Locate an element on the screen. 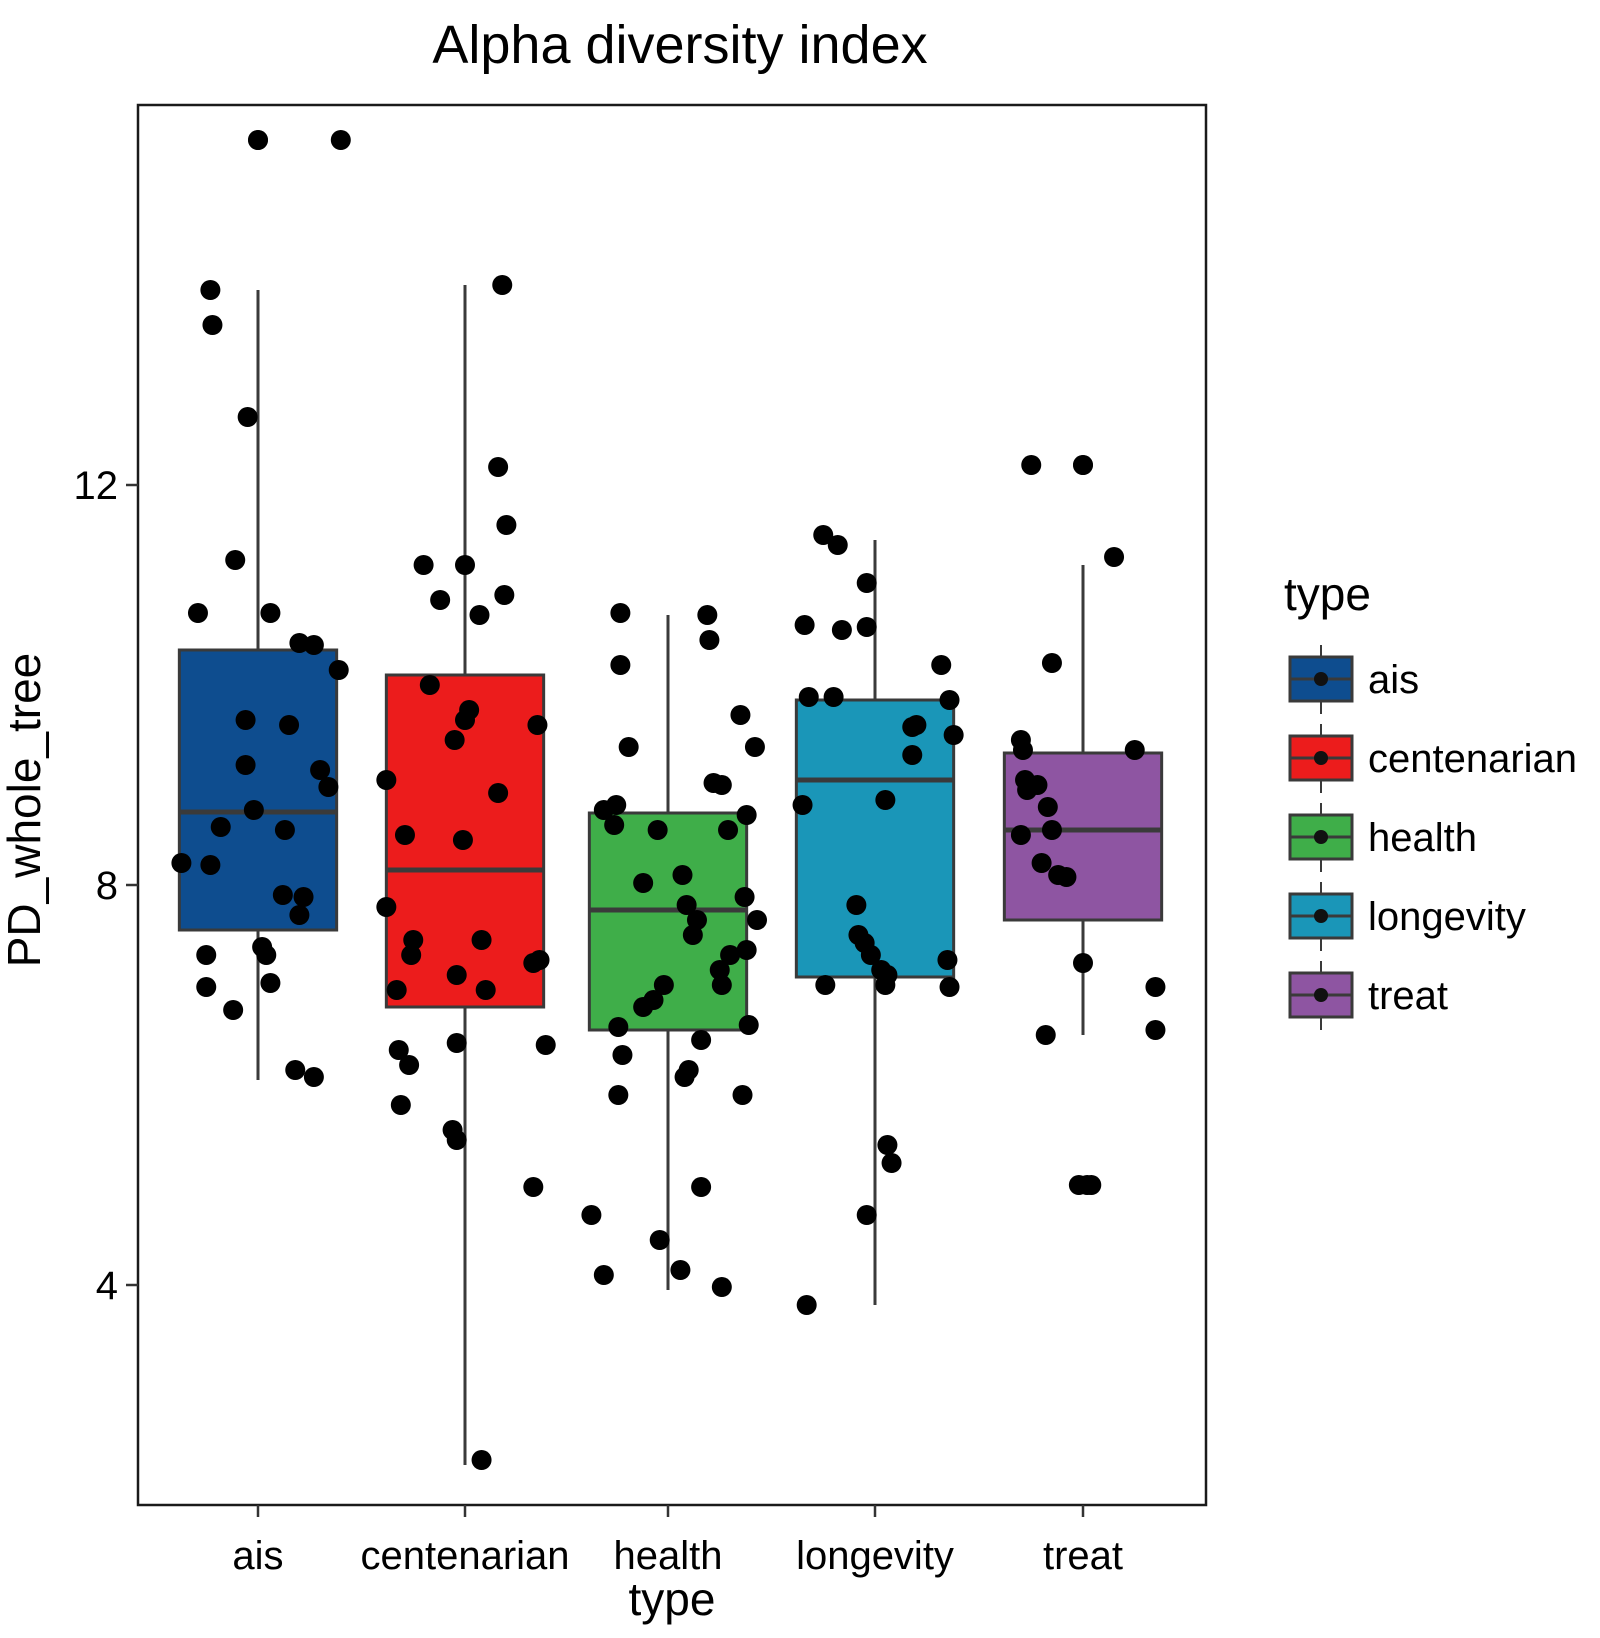  legend-label: treat is located at coordinates (1408, 996).